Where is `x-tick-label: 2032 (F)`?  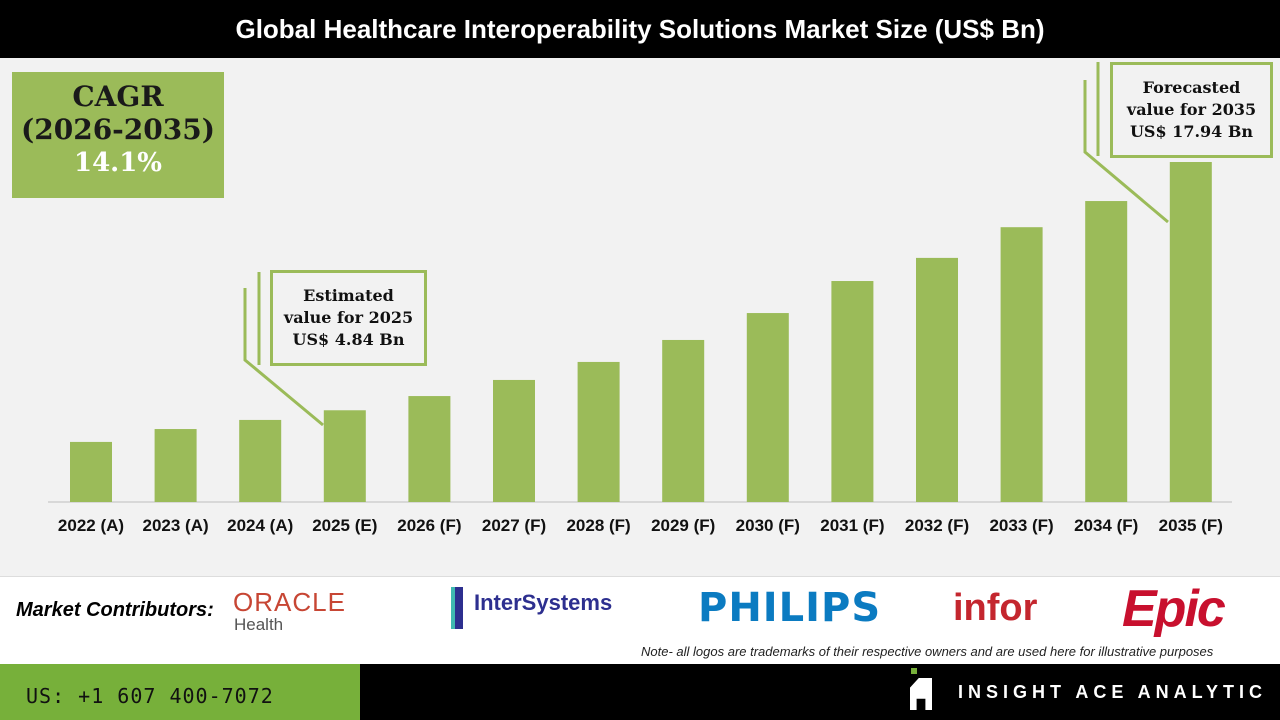 x-tick-label: 2032 (F) is located at coordinates (937, 525).